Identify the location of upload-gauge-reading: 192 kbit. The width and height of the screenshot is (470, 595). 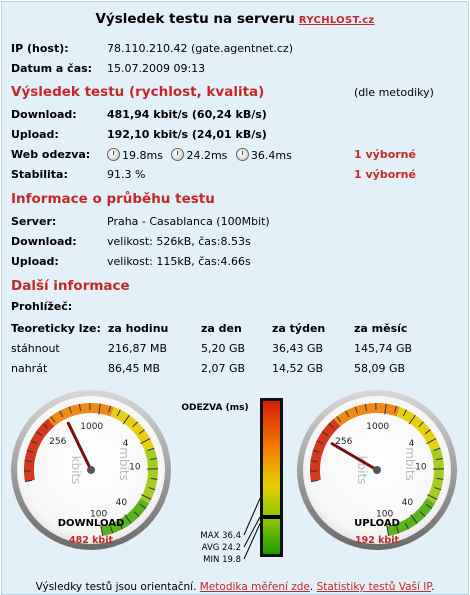
(377, 540).